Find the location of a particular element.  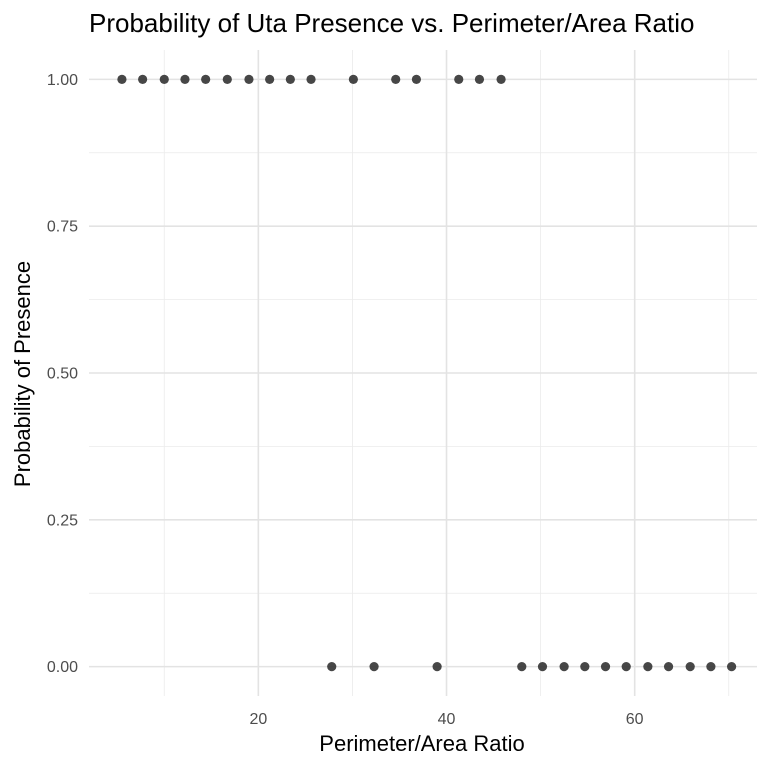

y-axis-title: Probability of Presence is located at coordinates (22, 374).